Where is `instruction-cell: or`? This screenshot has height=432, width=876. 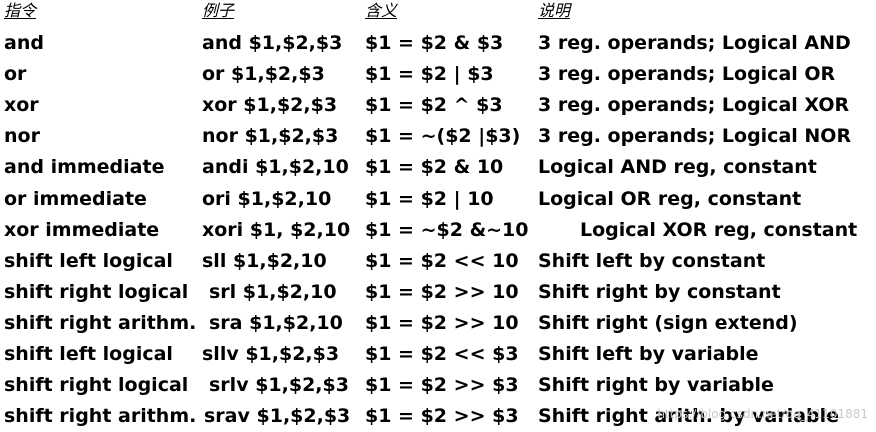 instruction-cell: or is located at coordinates (15, 74).